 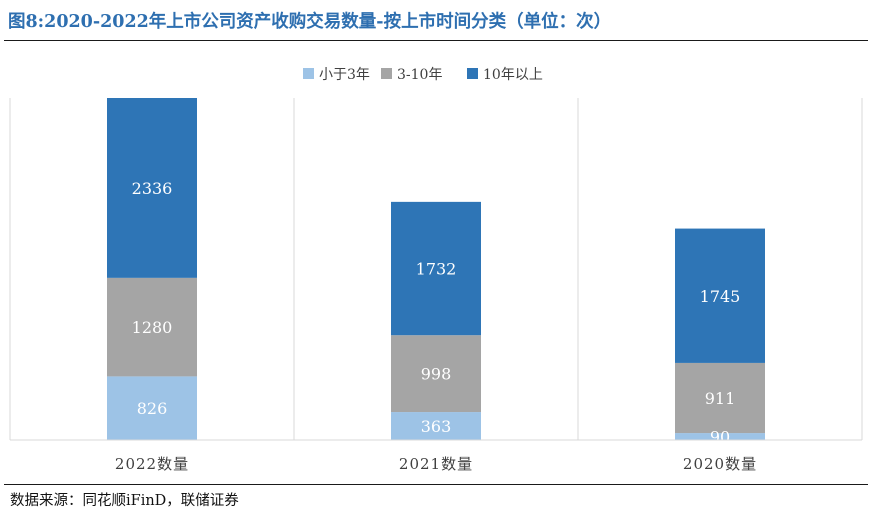 What do you see at coordinates (513, 75) in the screenshot?
I see `legend-label-2: 10年以上` at bounding box center [513, 75].